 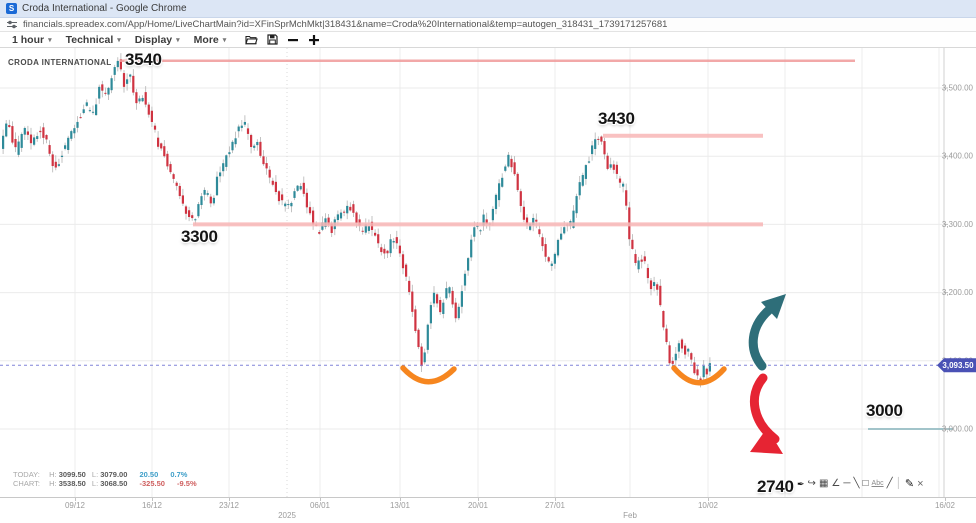 What do you see at coordinates (96, 40) in the screenshot?
I see `menu-technical: Technical ▾` at bounding box center [96, 40].